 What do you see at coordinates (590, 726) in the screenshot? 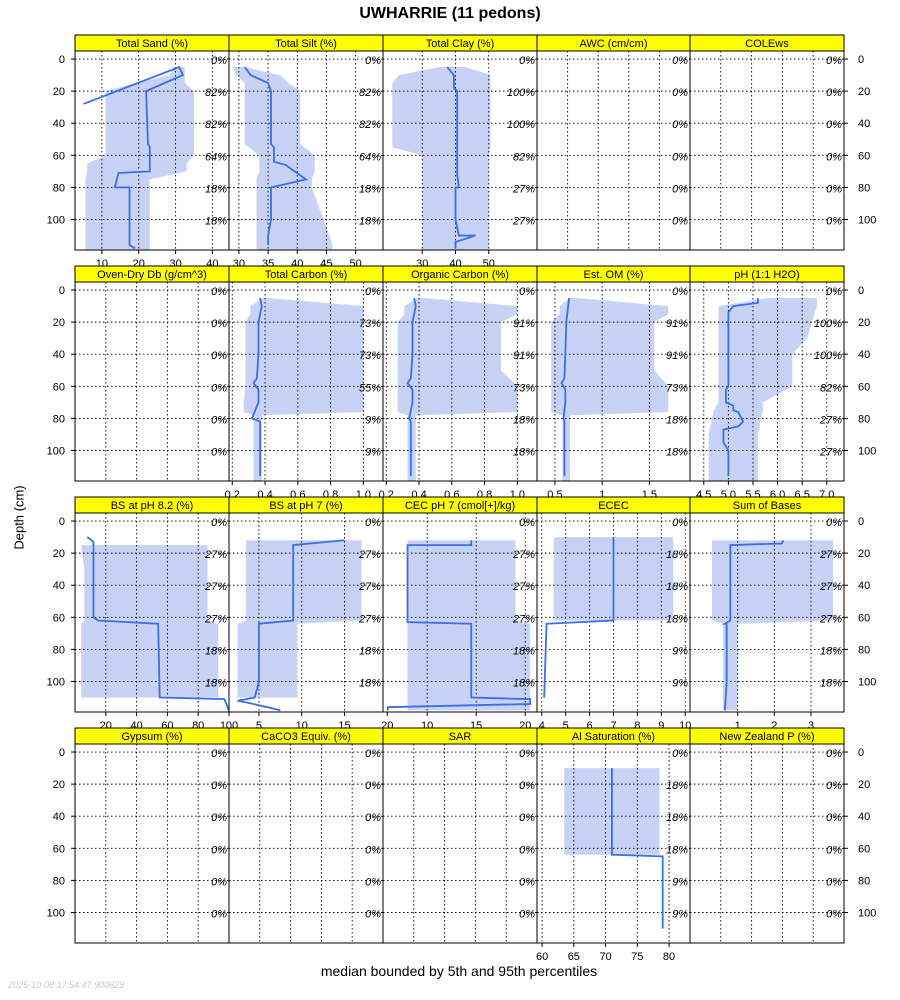
I see `x-tick-label: 6` at bounding box center [590, 726].